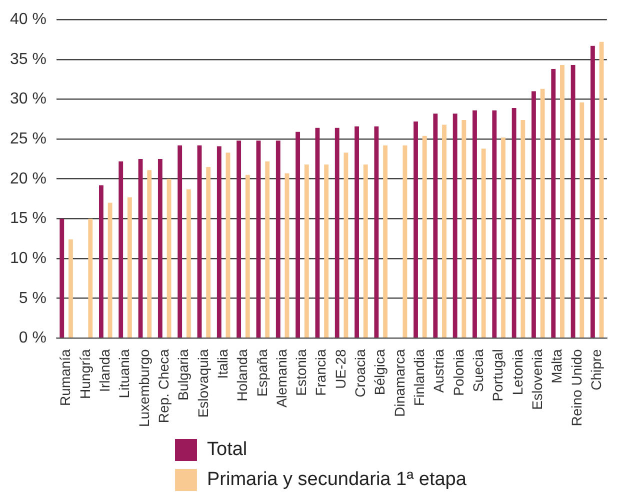 The height and width of the screenshot is (497, 617). I want to click on legend-label: Total, so click(227, 450).